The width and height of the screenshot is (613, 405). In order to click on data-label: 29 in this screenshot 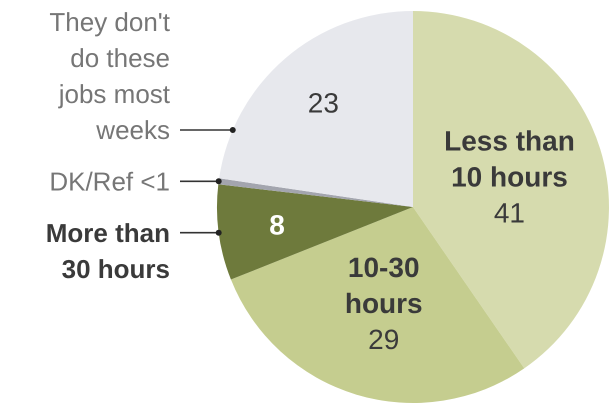, I will do `click(384, 340)`.